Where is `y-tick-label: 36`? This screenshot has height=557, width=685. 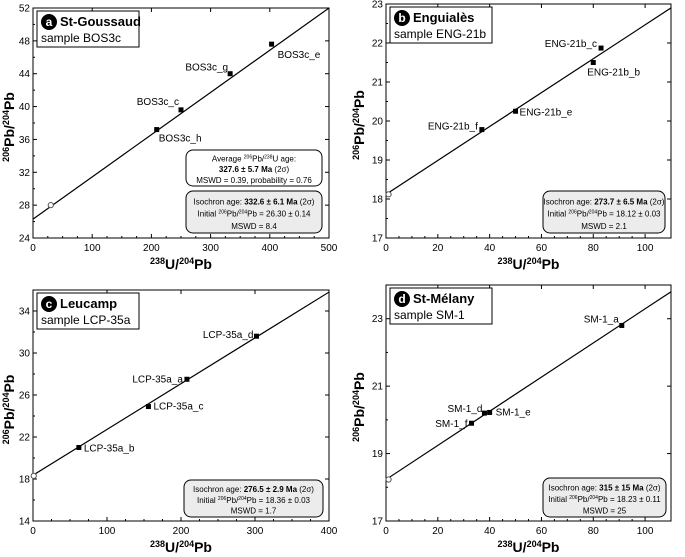 y-tick-label: 36 is located at coordinates (25, 140).